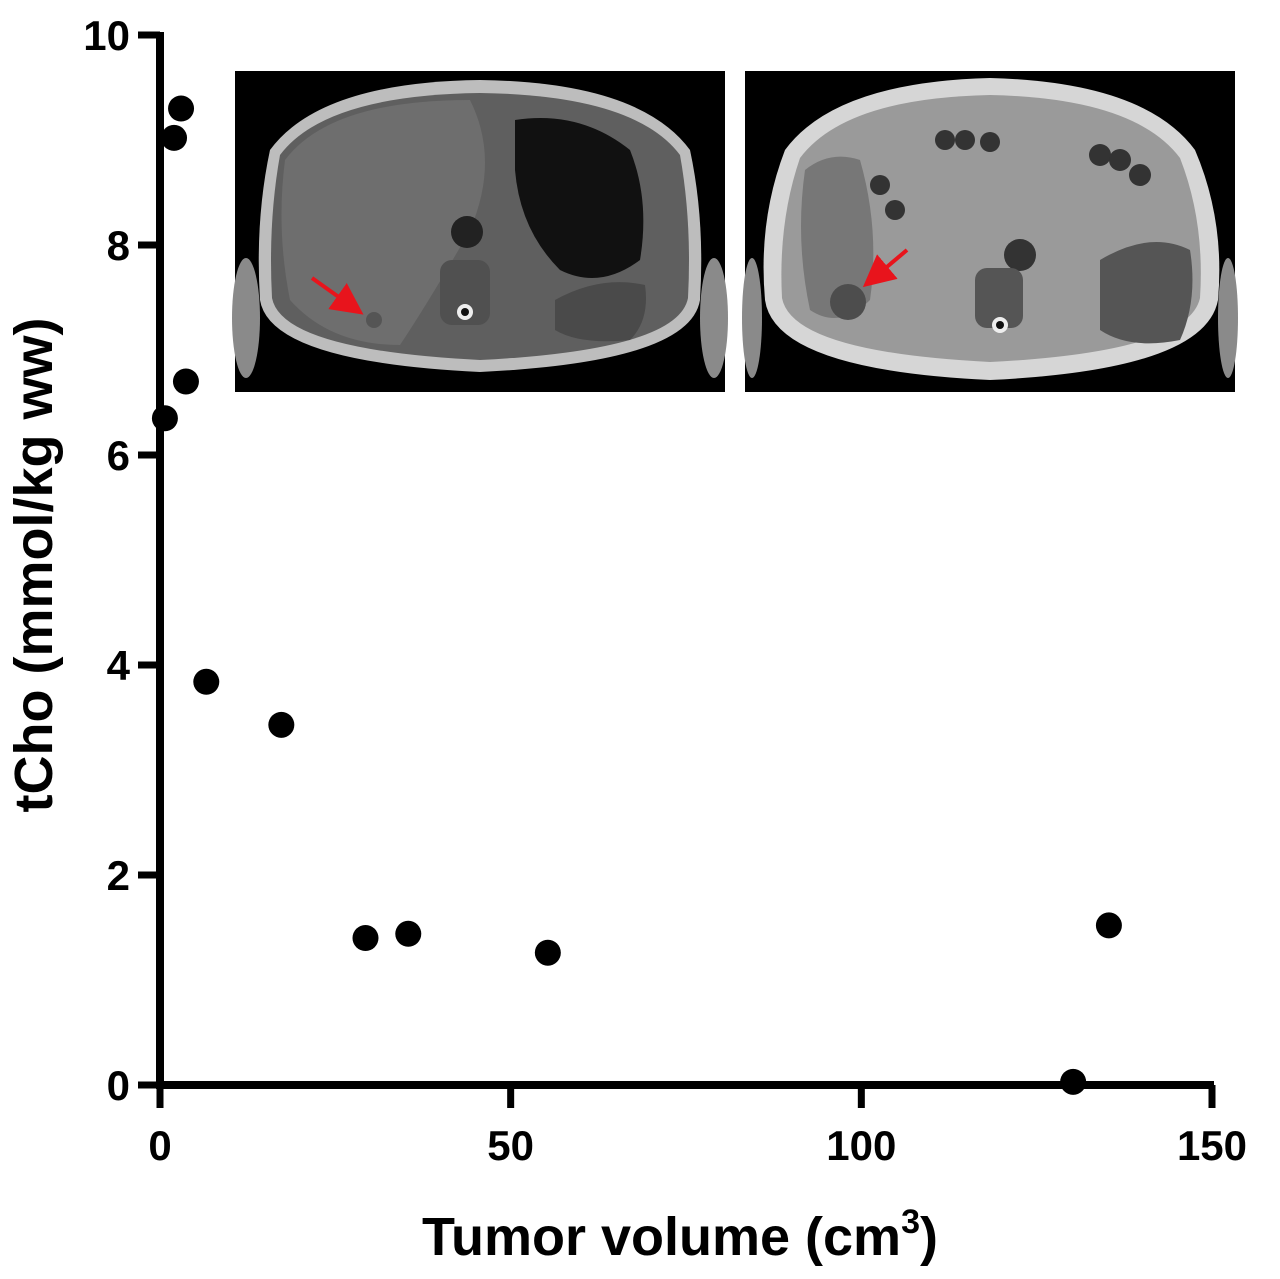 This screenshot has width=1280, height=1279. Describe the element at coordinates (1212, 1145) in the screenshot. I see `x-tick-label: 150` at that location.